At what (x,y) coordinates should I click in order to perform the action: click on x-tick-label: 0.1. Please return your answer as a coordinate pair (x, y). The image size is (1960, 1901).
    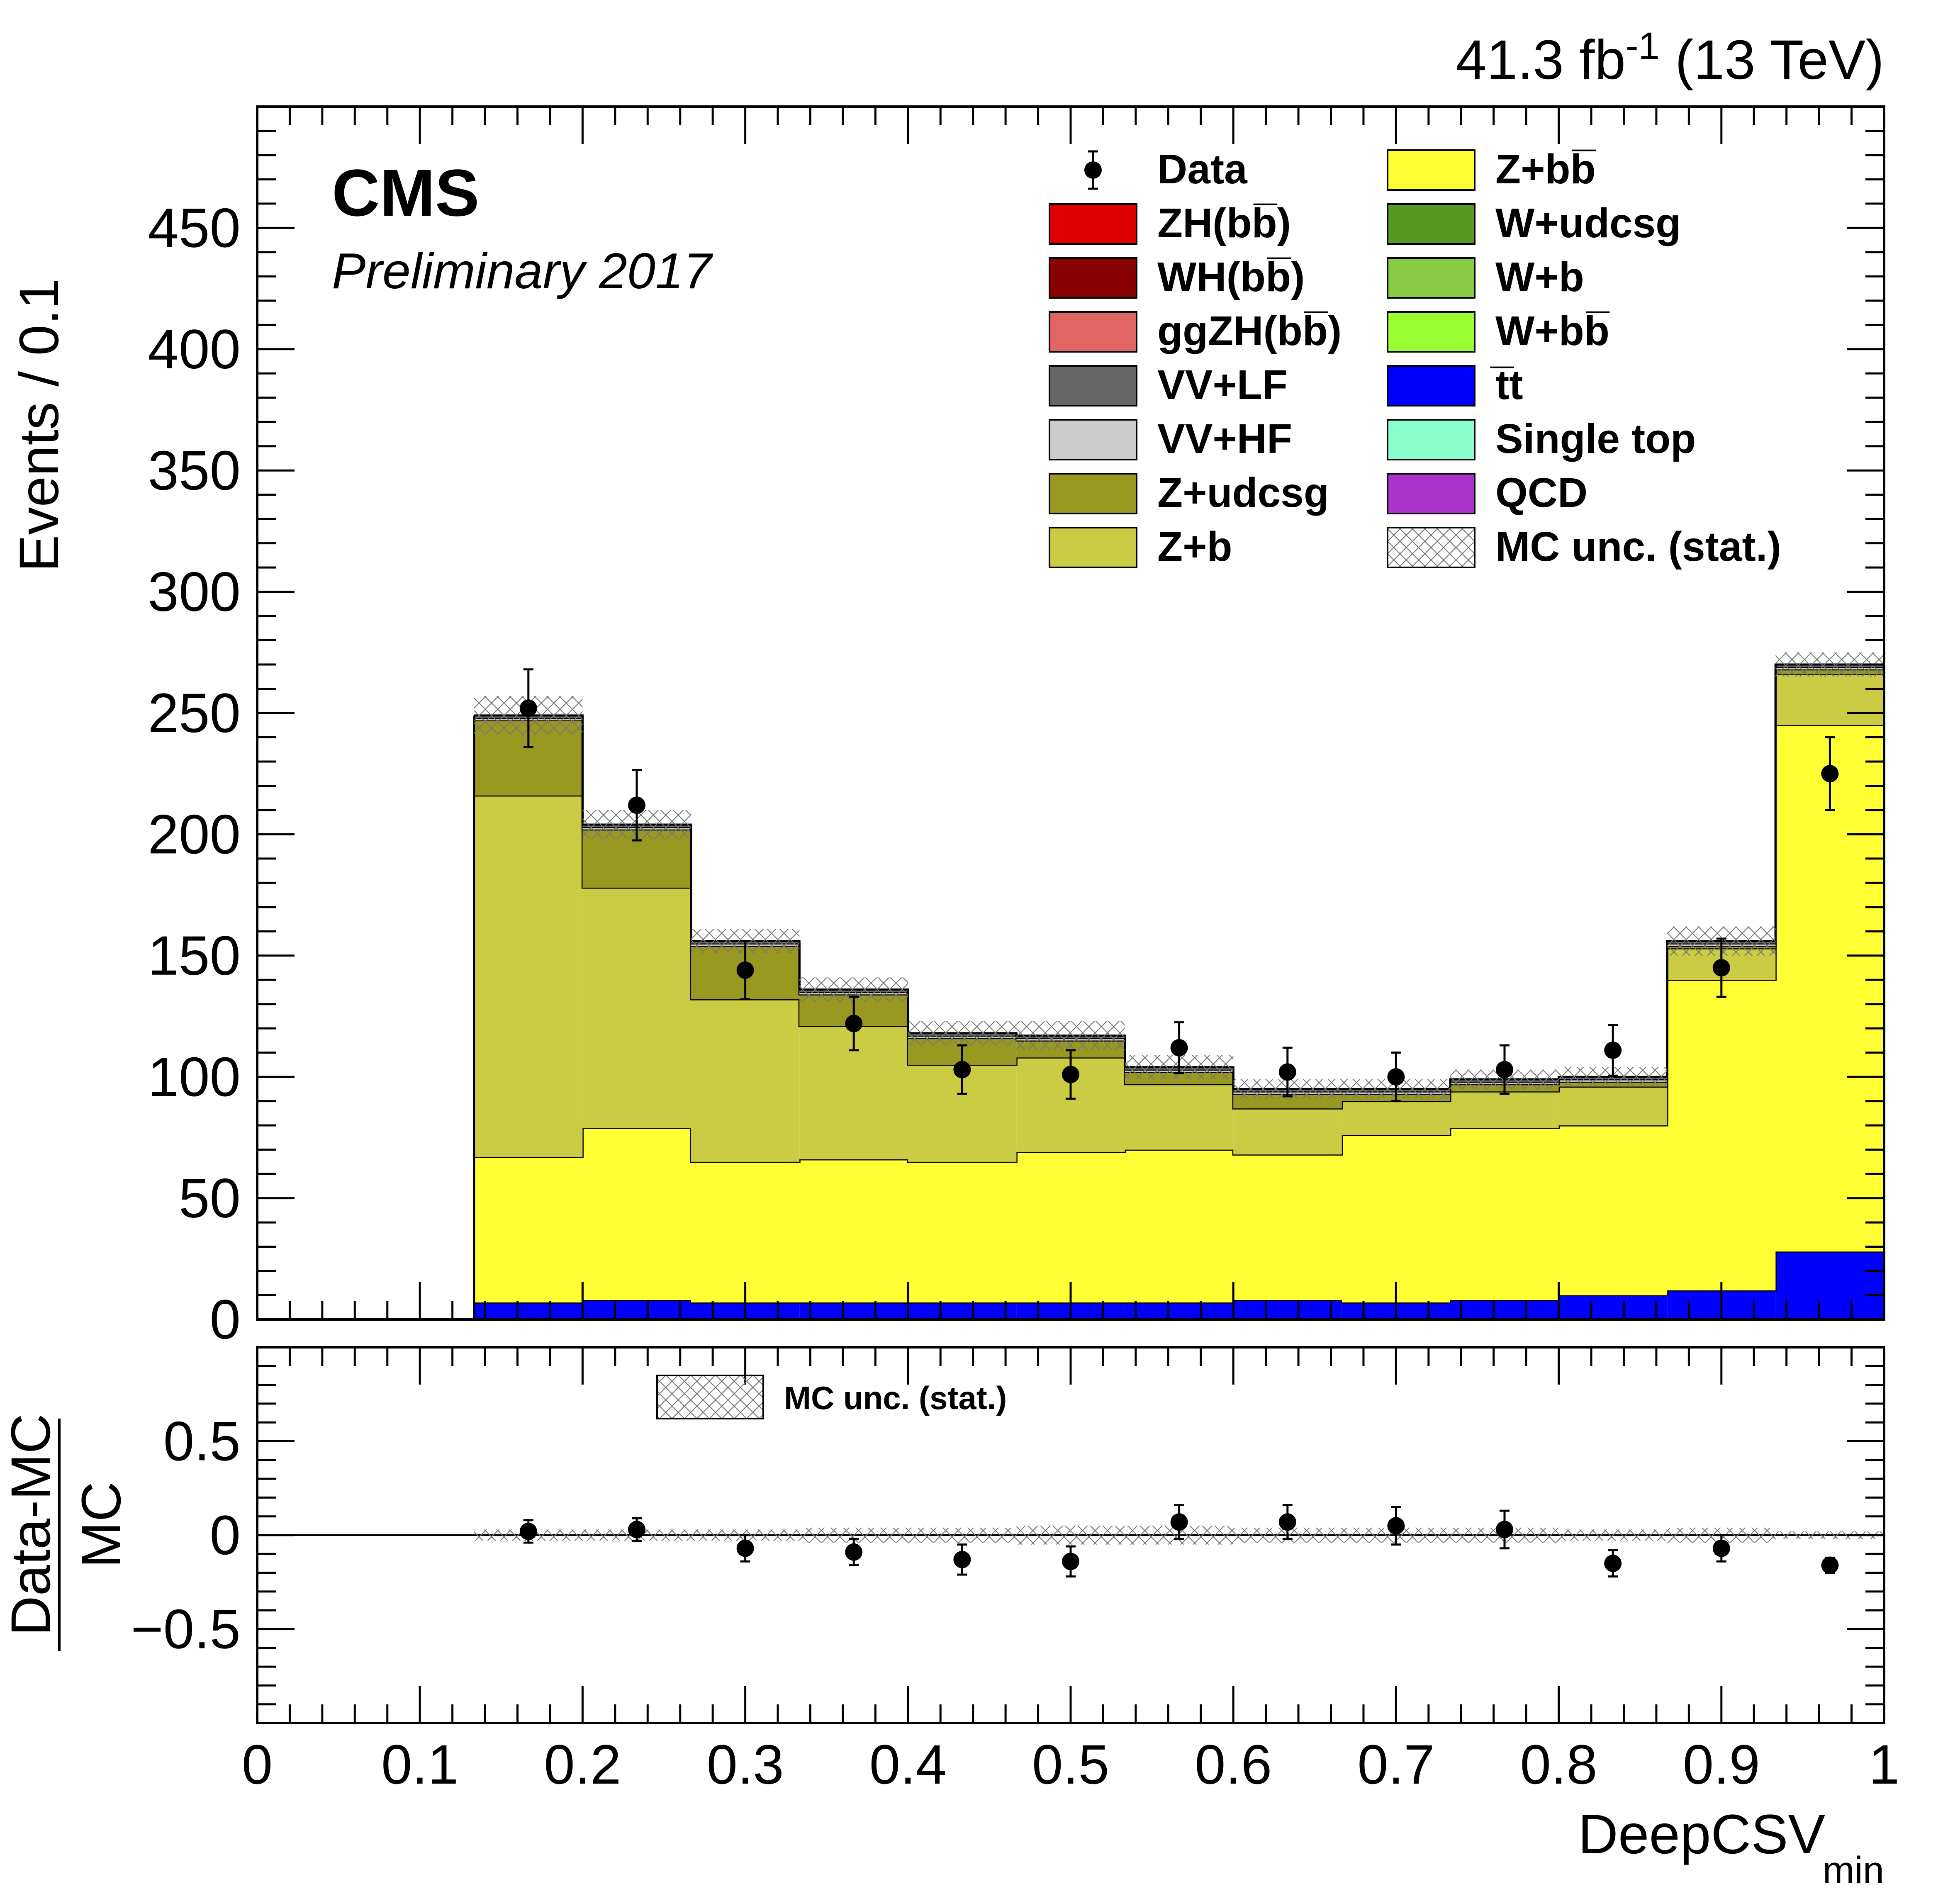
    Looking at the image, I should click on (419, 1765).